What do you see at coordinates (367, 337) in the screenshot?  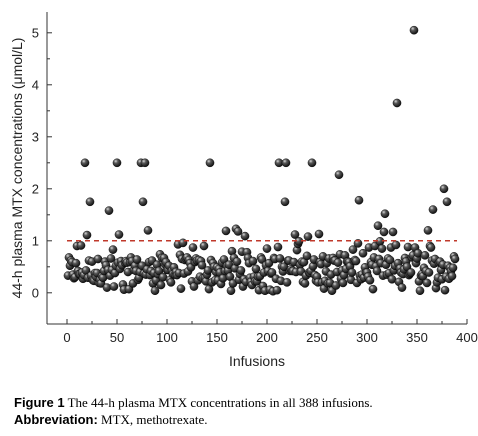 I see `x-tick-label: 300` at bounding box center [367, 337].